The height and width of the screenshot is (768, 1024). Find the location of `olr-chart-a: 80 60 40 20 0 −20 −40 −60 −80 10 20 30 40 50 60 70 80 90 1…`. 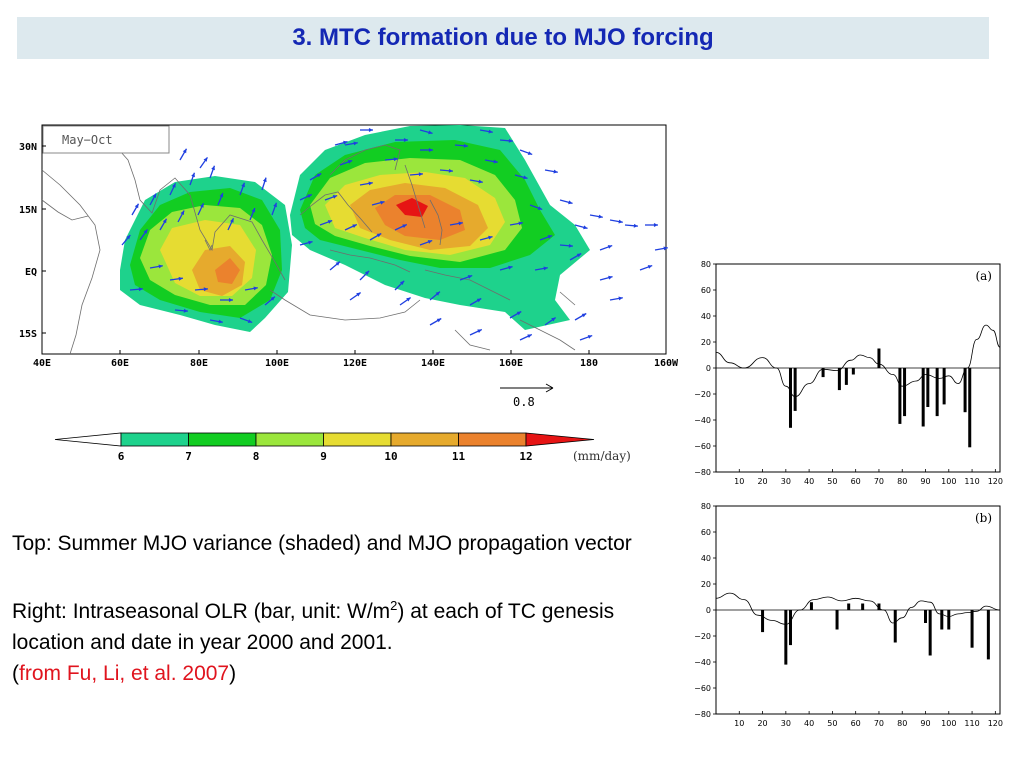

olr-chart-a: 80 60 40 20 0 −20 −40 −60 −80 10 20 30 40 50 60 70 80 90 1… is located at coordinates (848, 373).